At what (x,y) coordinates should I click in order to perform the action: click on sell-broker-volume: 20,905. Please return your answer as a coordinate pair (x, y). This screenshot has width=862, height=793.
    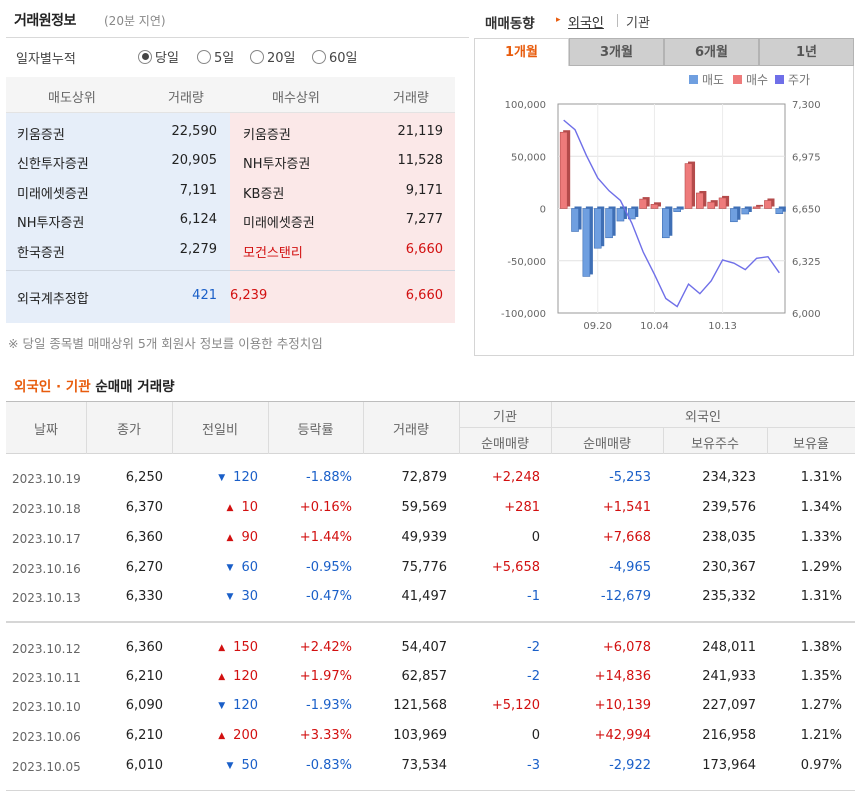
    Looking at the image, I should click on (194, 160).